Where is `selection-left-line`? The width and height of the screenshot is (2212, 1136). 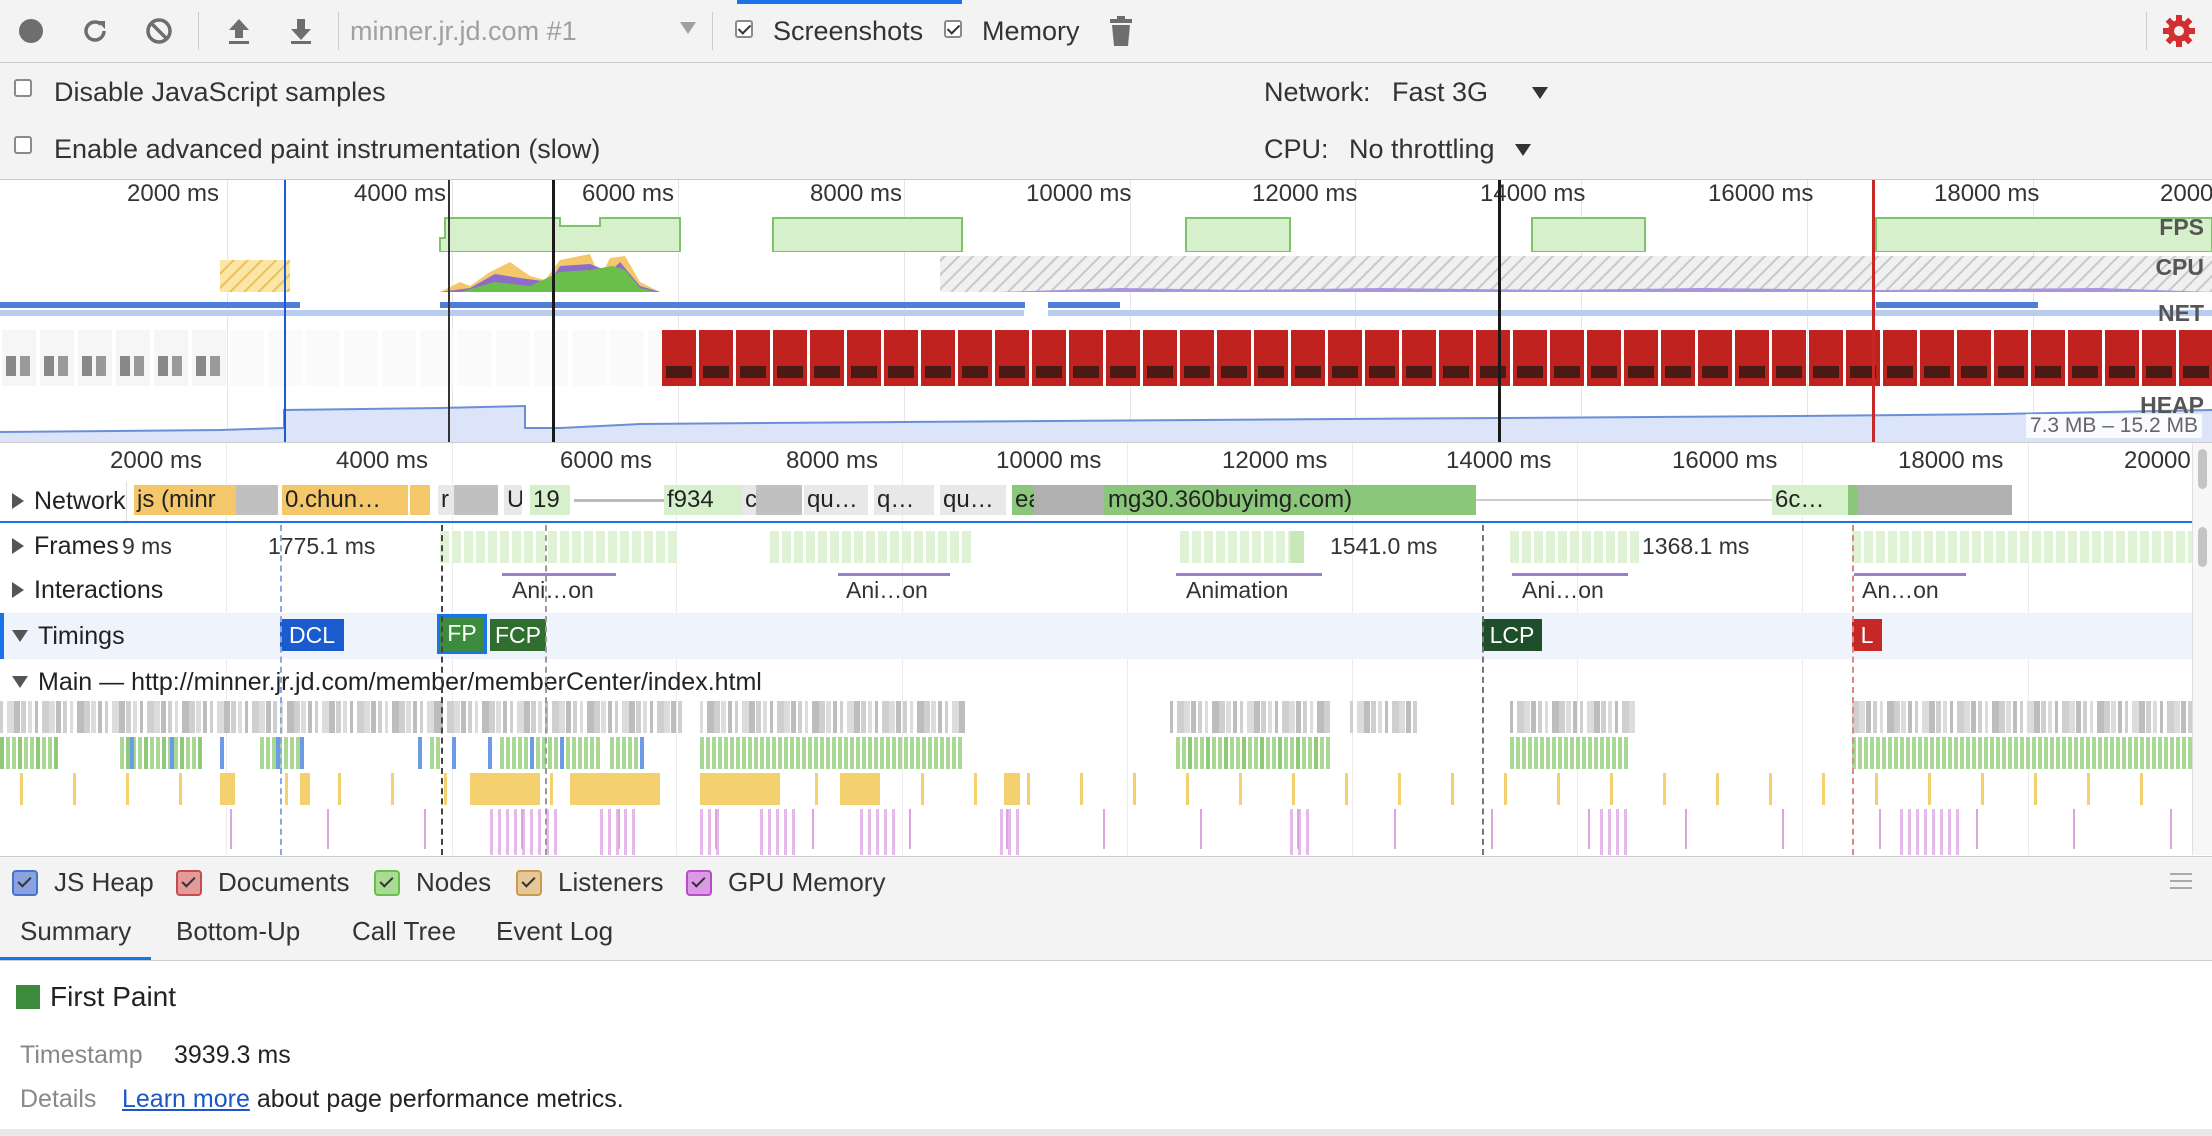 selection-left-line is located at coordinates (449, 311).